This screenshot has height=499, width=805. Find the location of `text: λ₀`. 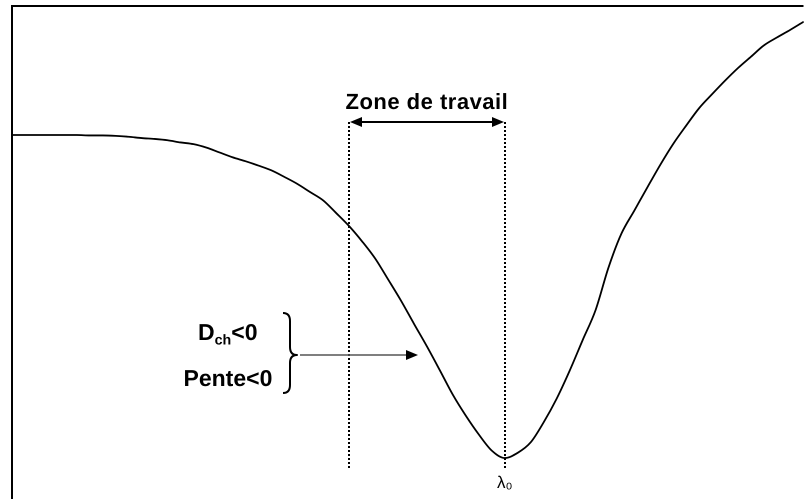

text: λ₀ is located at coordinates (505, 482).